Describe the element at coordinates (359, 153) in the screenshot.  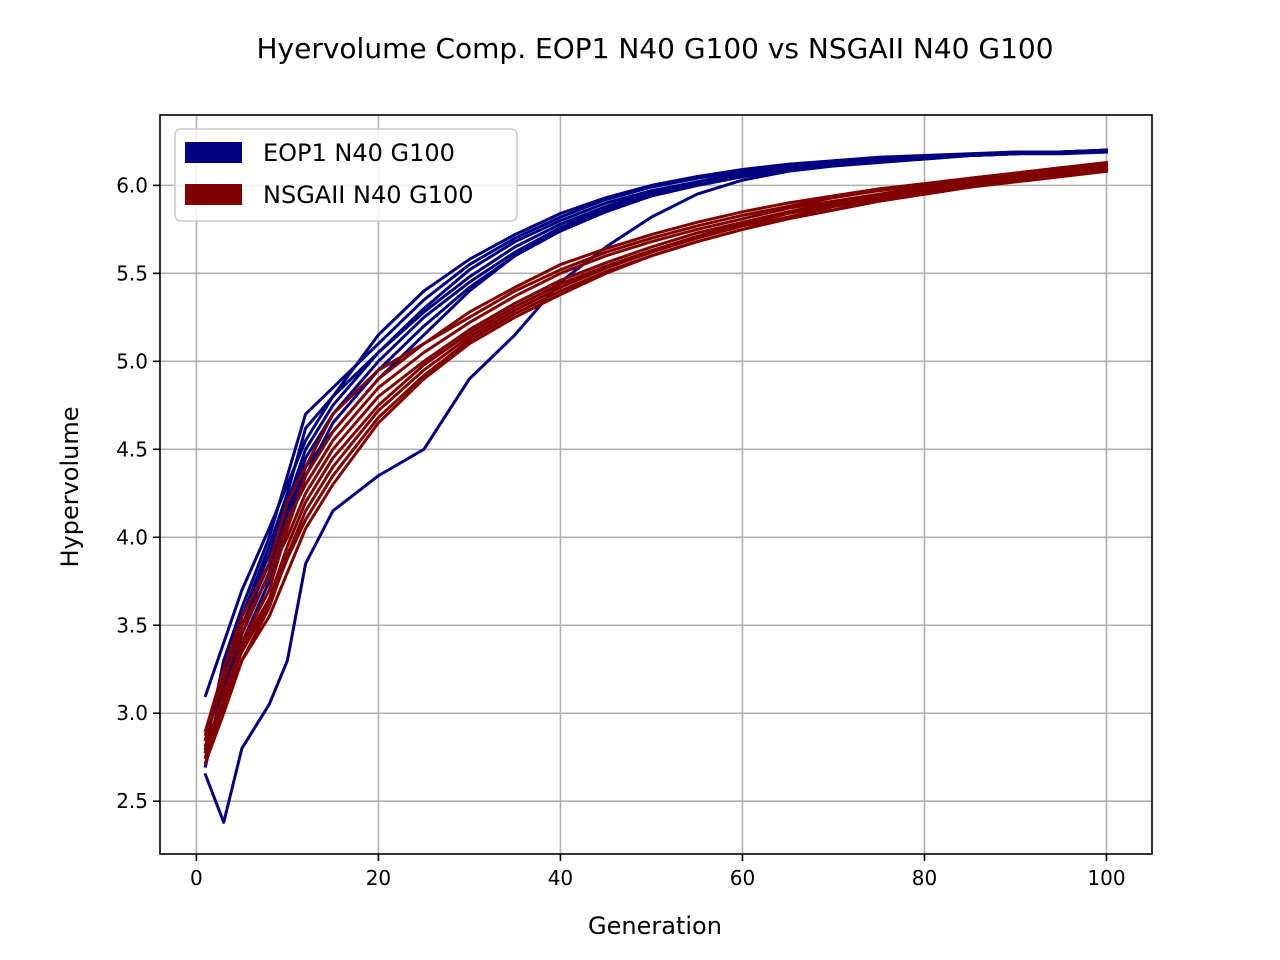
I see `legend-label-eop1: EOP1 N40 G100` at that location.